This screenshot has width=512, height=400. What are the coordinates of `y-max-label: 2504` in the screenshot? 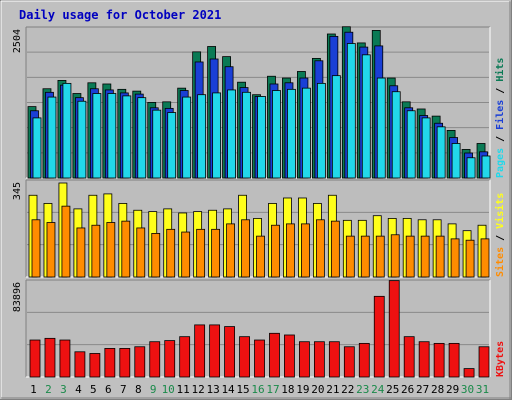 It's located at (17, 41).